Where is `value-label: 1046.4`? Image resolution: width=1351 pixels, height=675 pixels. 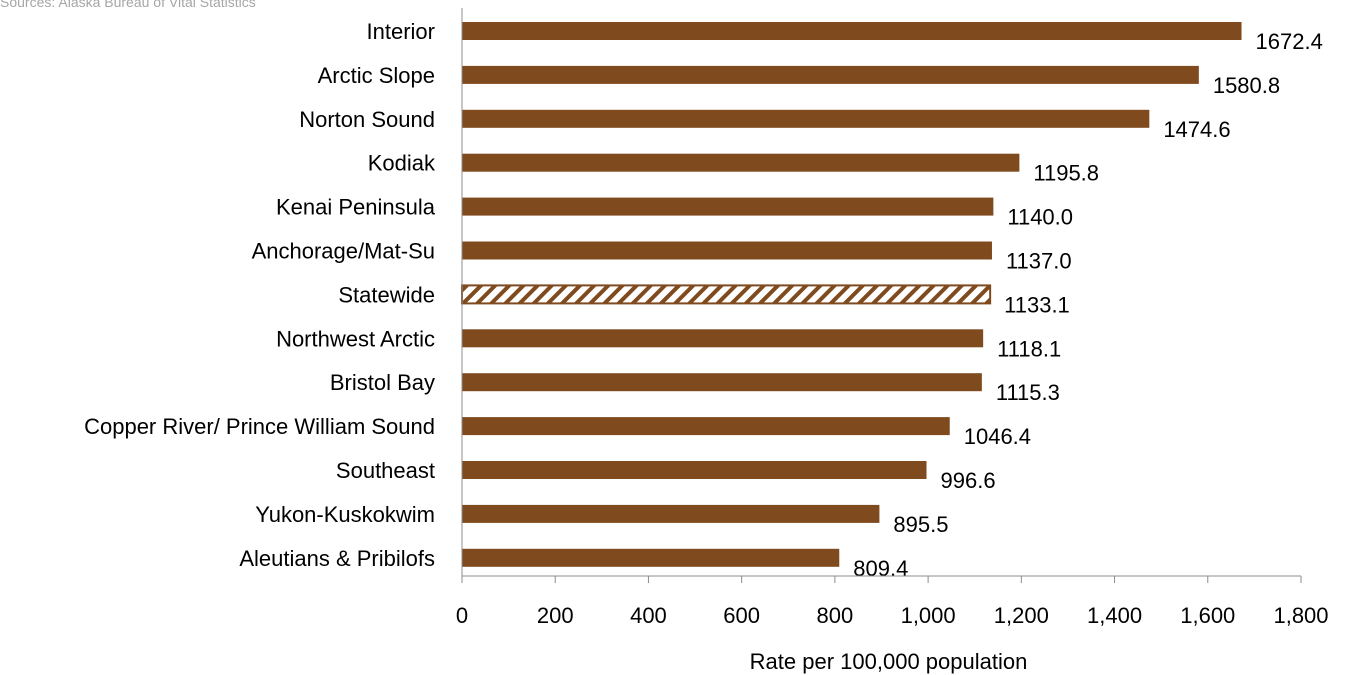 value-label: 1046.4 is located at coordinates (997, 436).